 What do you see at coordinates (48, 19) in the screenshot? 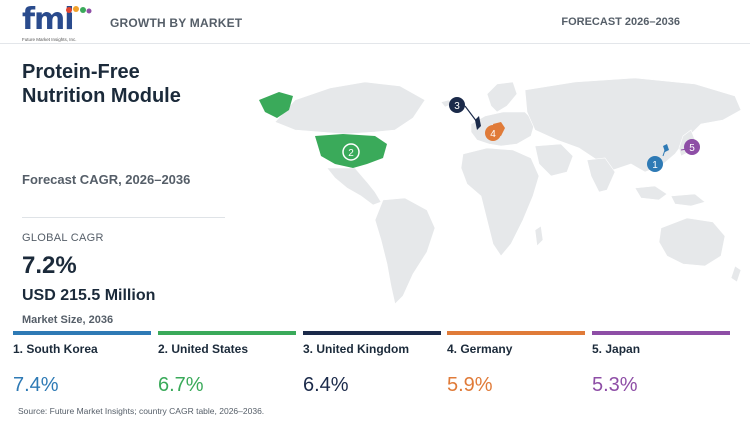
I see `logo-wordmark: fmi` at bounding box center [48, 19].